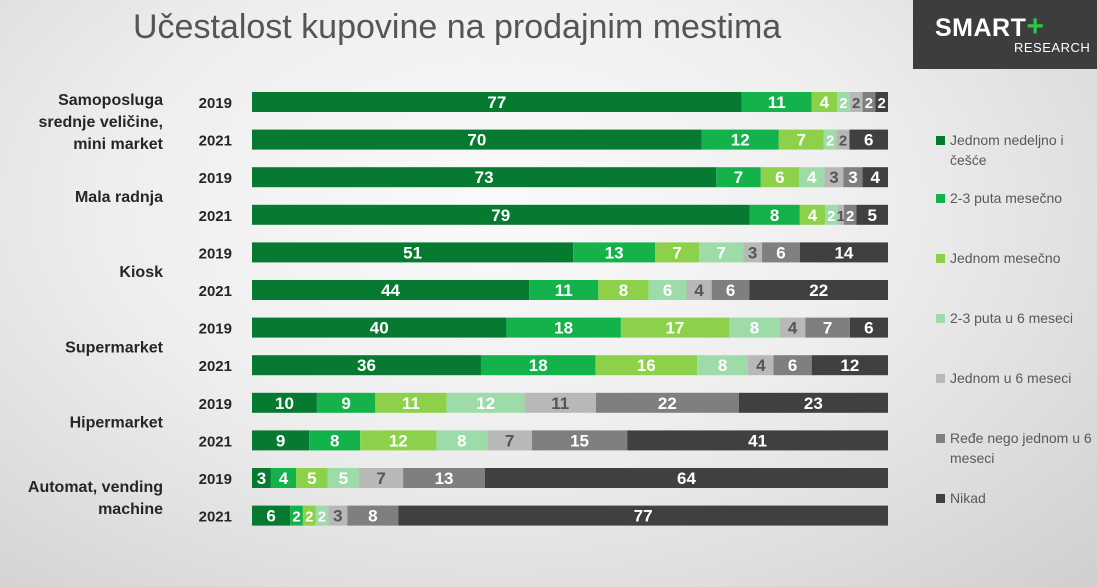 The height and width of the screenshot is (587, 1097). What do you see at coordinates (674, 328) in the screenshot?
I see `data-label: 17` at bounding box center [674, 328].